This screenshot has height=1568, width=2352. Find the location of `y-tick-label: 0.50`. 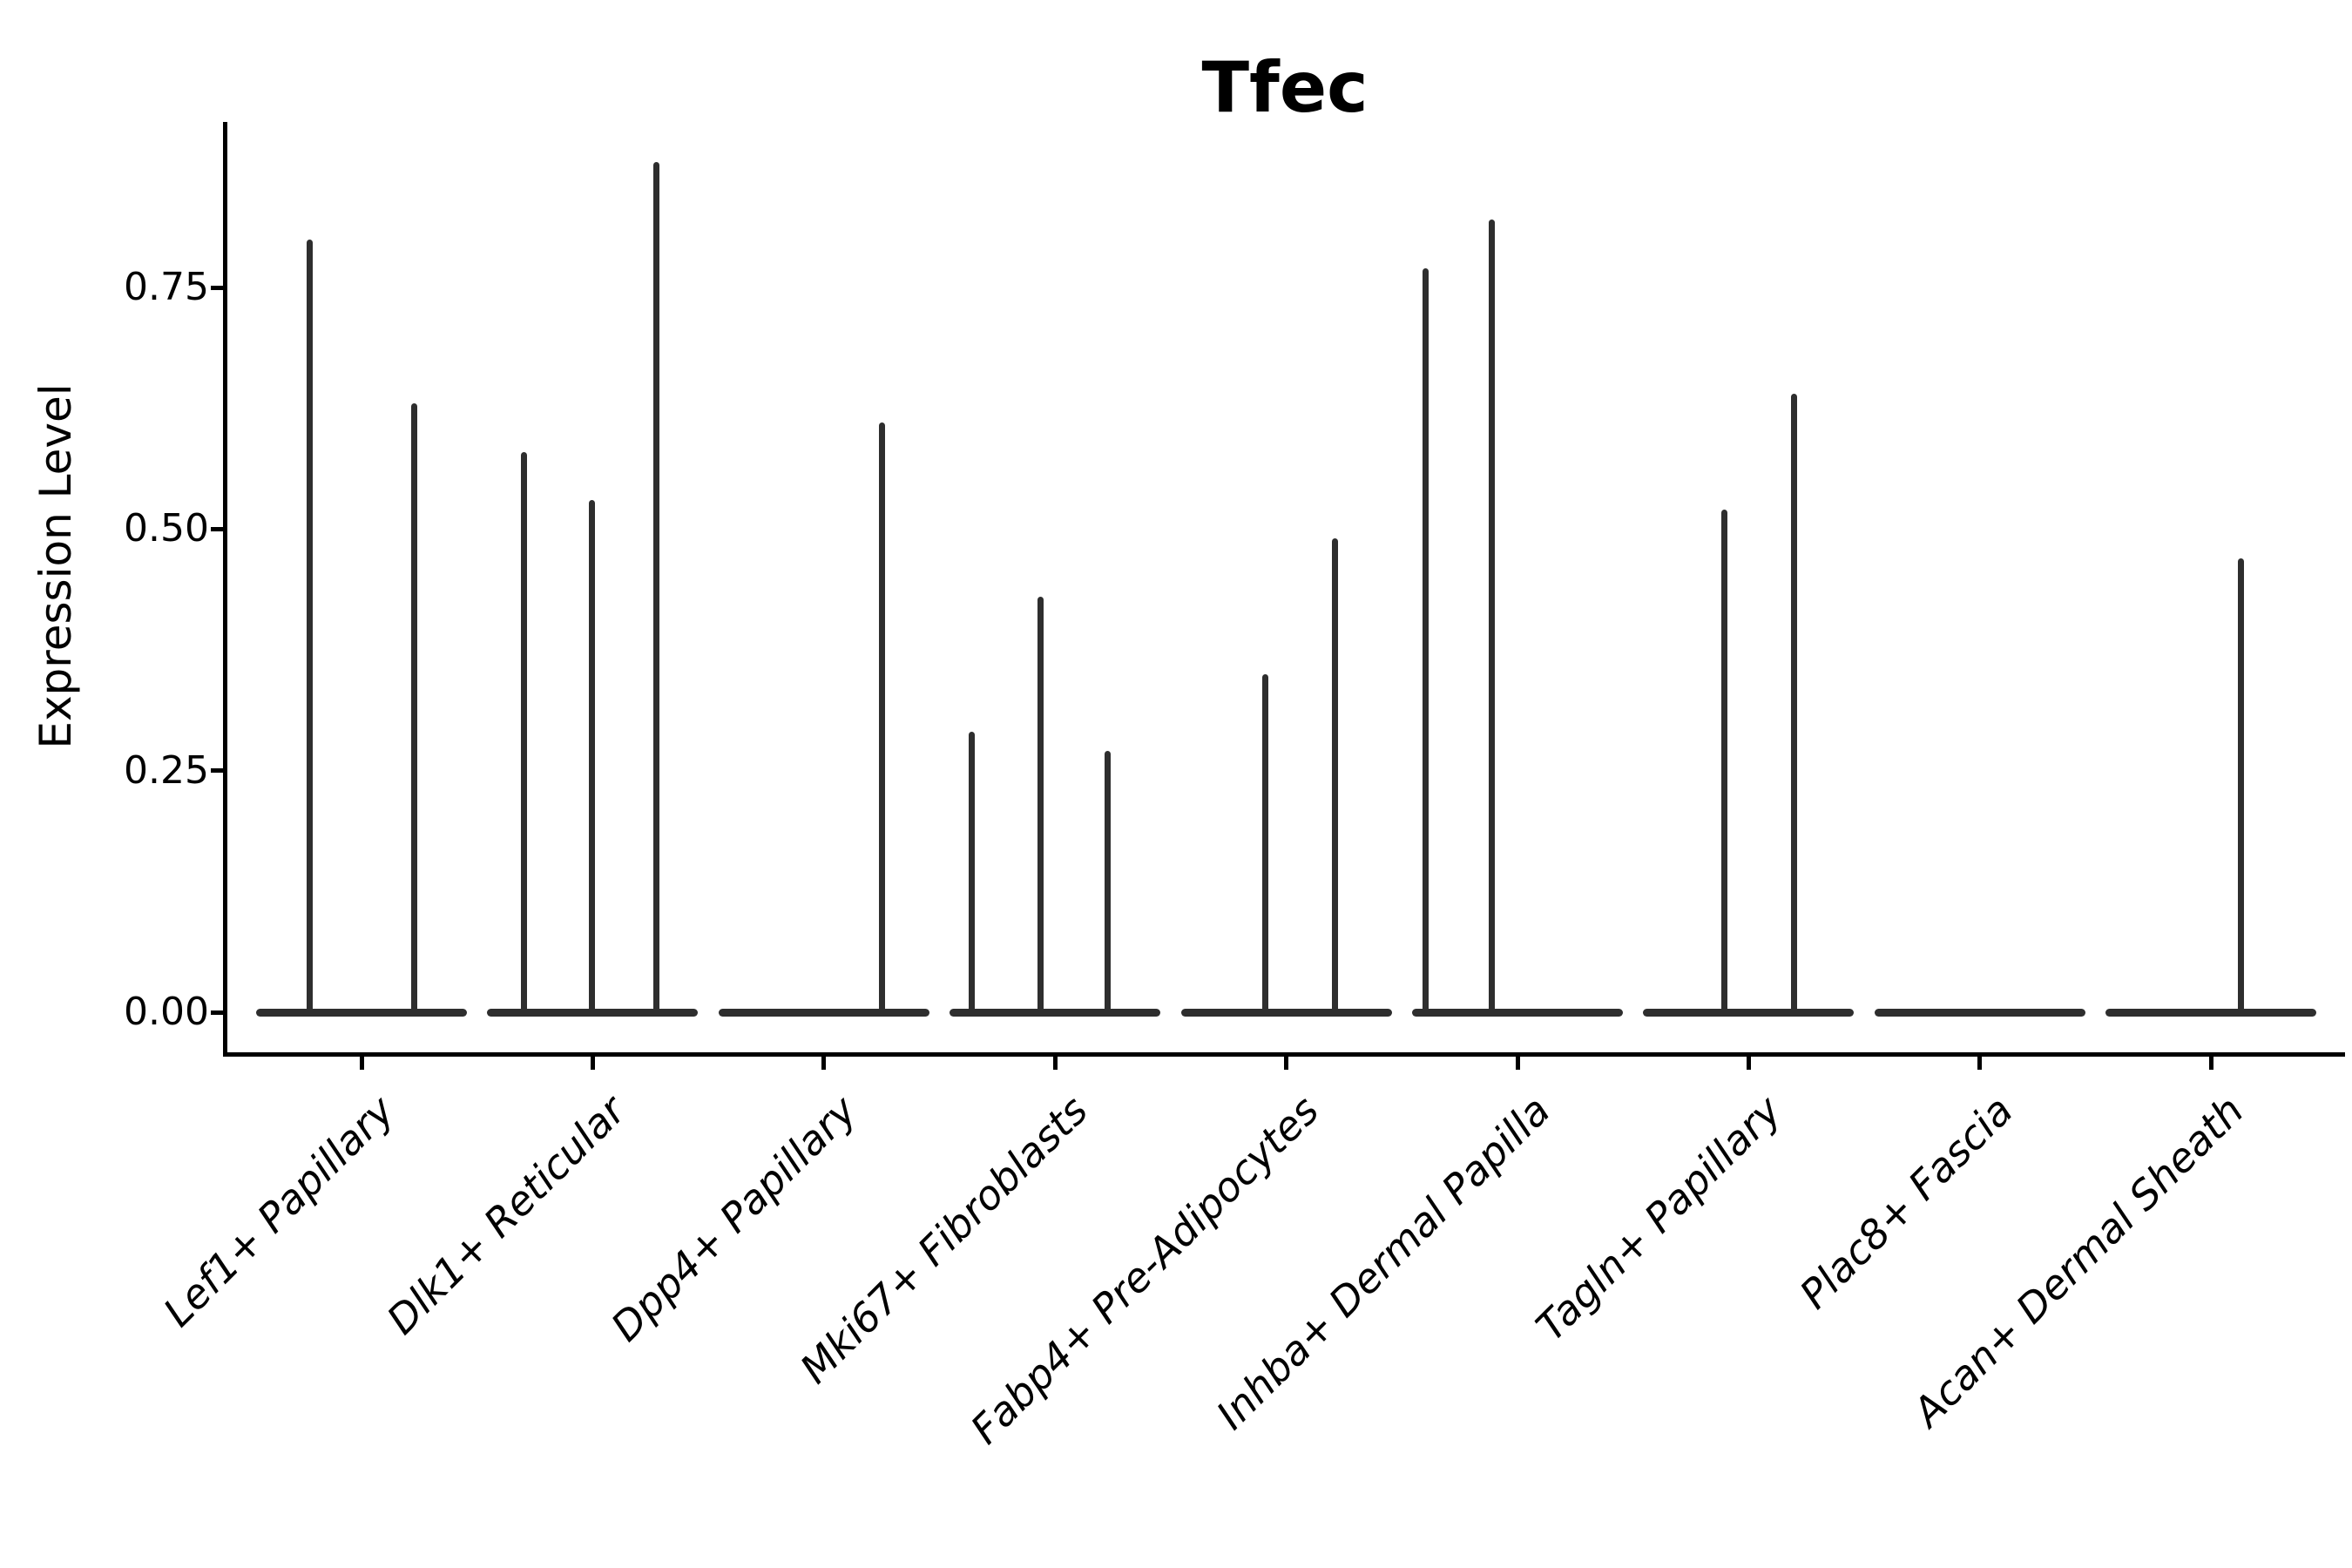

y-tick-label: 0.50 is located at coordinates (166, 528).